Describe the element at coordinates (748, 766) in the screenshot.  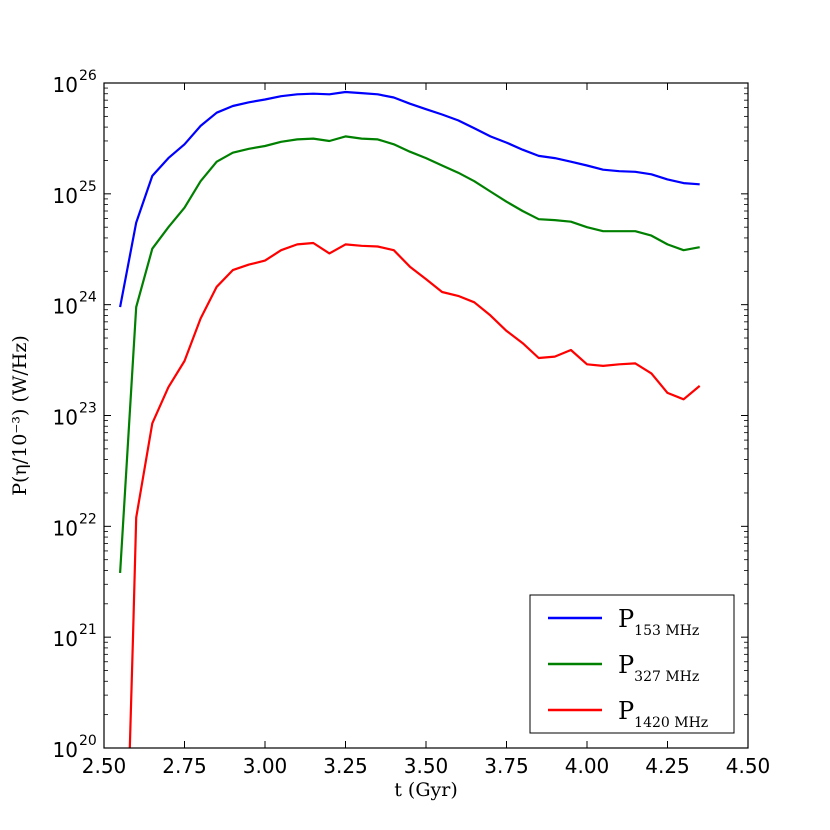
I see `x-tick-label: 4.50` at that location.